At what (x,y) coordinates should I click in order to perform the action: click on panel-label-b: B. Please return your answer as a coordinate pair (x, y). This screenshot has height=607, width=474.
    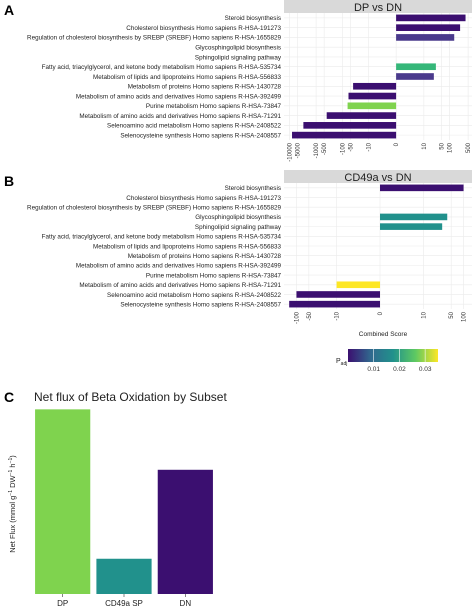
    Looking at the image, I should click on (9, 181).